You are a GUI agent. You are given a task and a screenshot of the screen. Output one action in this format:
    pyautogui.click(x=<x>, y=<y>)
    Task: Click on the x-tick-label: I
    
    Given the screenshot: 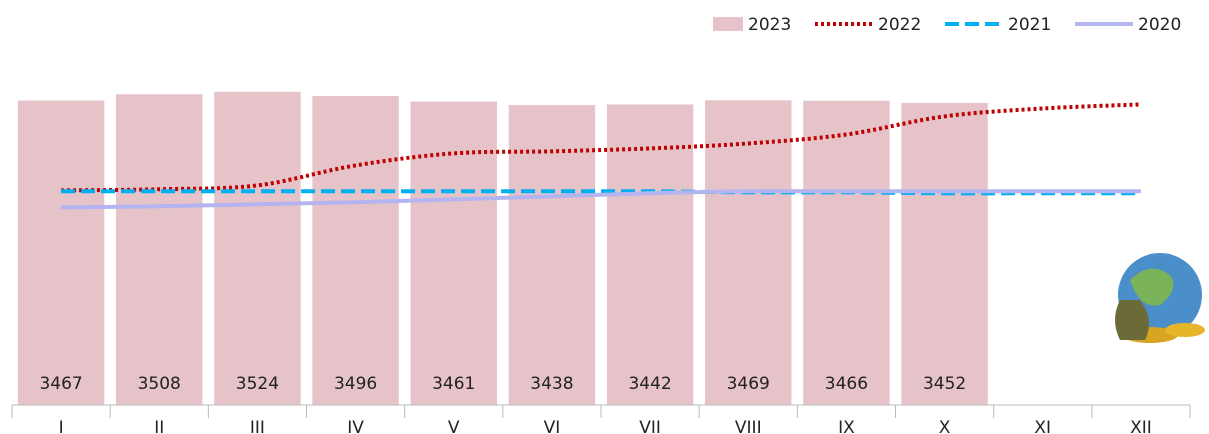 What is the action you would take?
    pyautogui.click(x=61, y=426)
    